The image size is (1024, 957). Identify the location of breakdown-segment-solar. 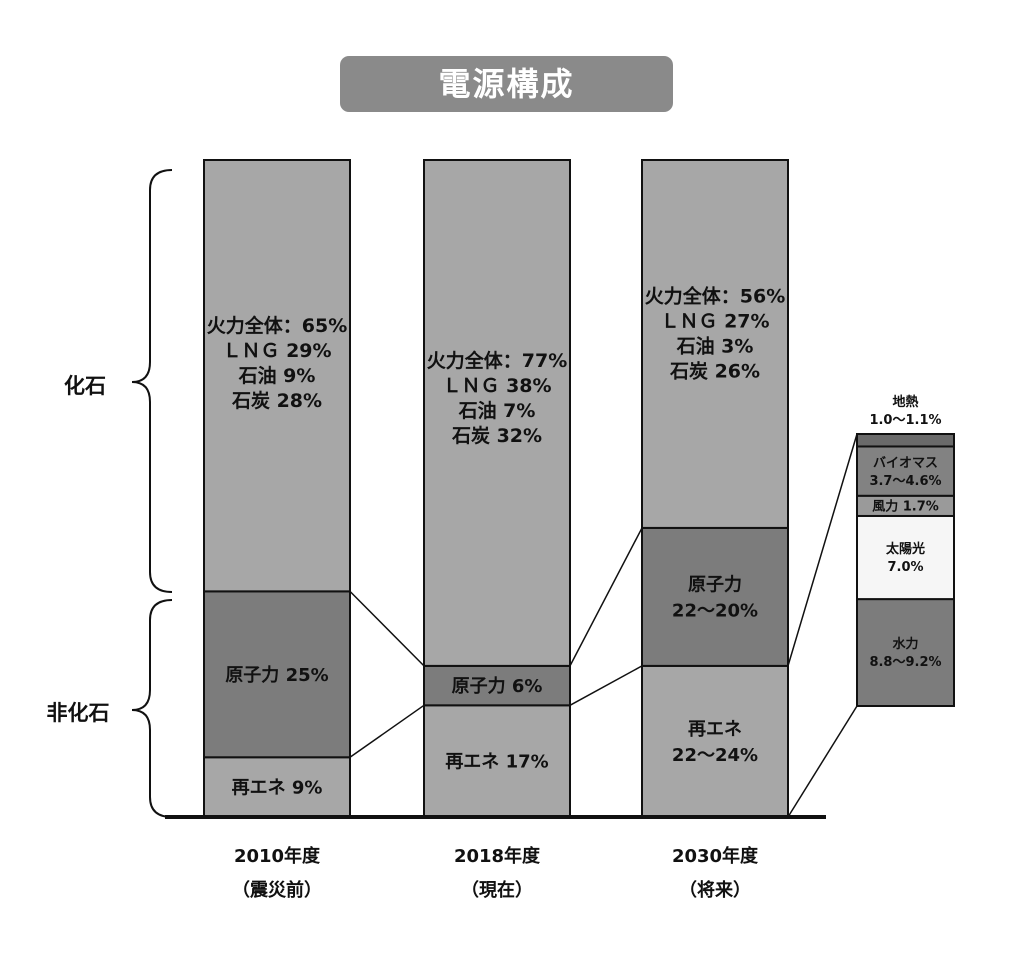
(905, 557).